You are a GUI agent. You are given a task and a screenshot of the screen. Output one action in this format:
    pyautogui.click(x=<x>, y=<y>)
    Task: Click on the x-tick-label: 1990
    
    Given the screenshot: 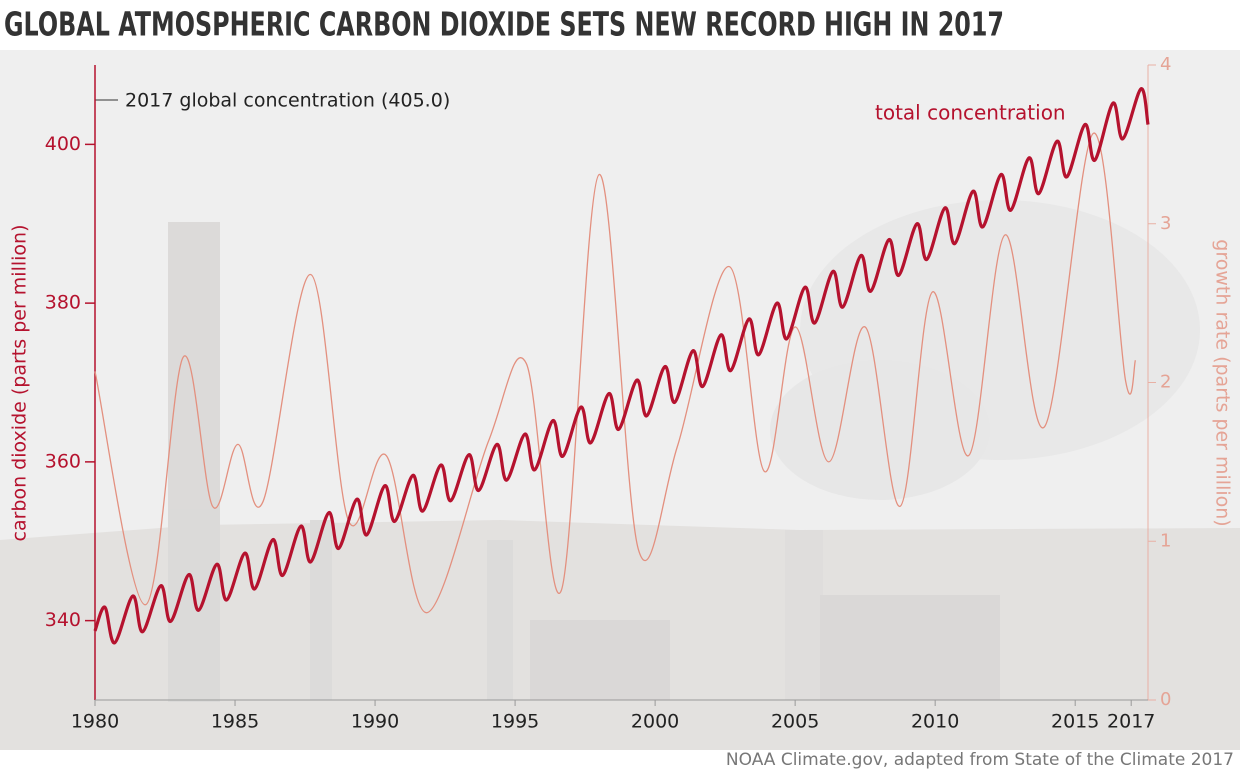 What is the action you would take?
    pyautogui.click(x=375, y=722)
    